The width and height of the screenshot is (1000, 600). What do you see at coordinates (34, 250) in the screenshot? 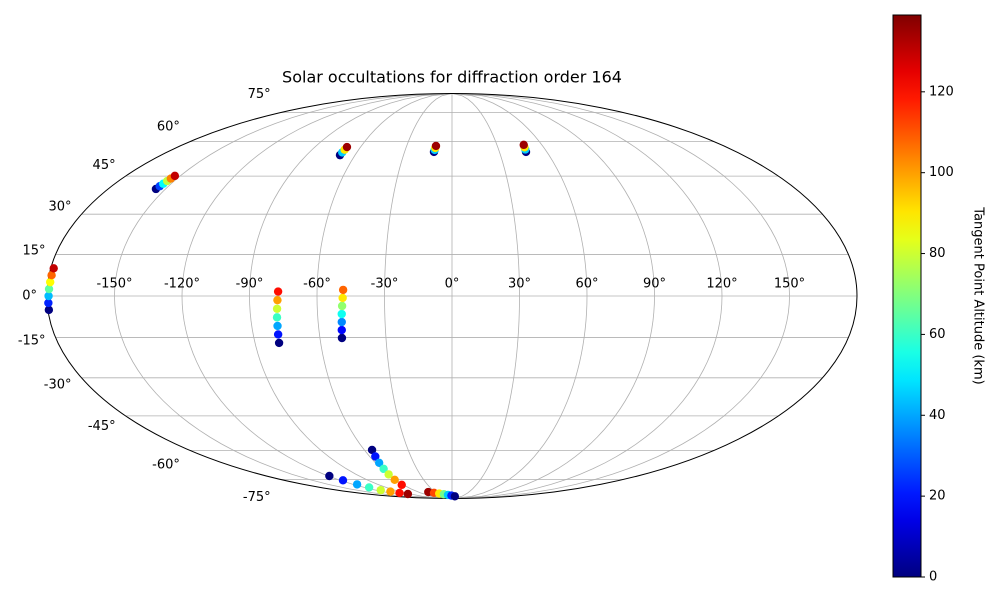
I see `y-tick-label: 15°` at bounding box center [34, 250].